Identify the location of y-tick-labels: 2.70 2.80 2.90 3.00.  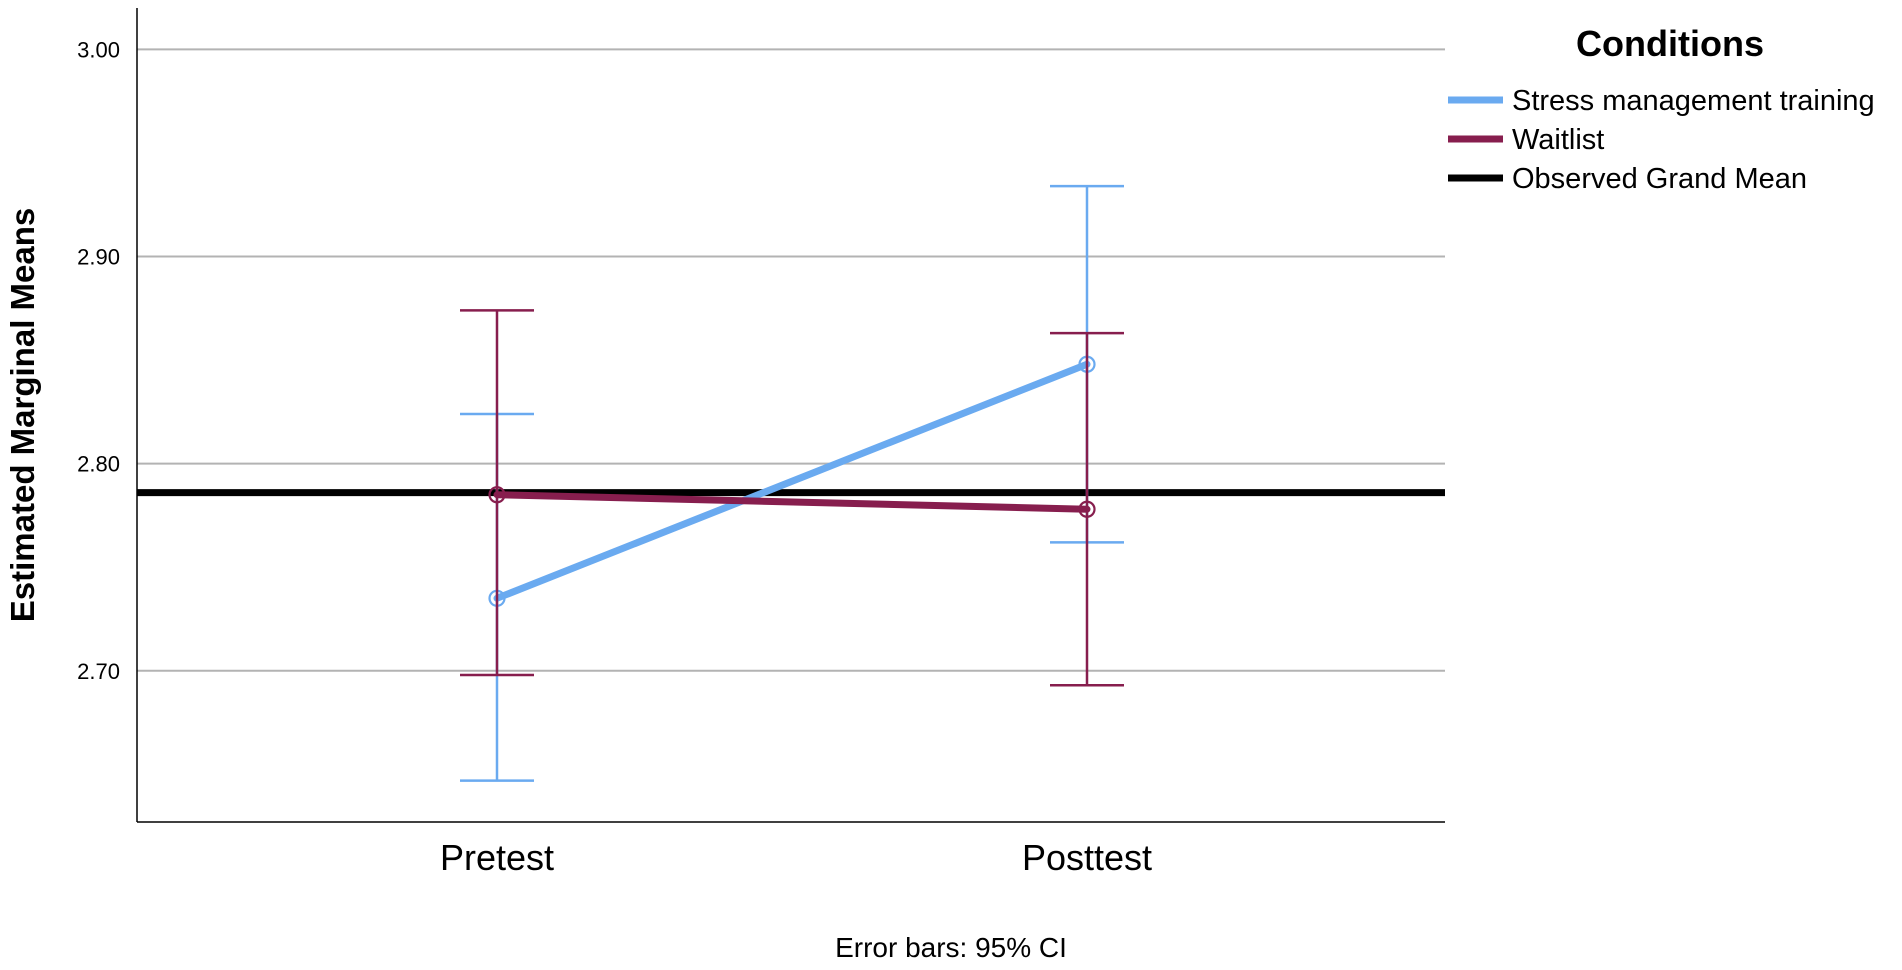
(98, 360).